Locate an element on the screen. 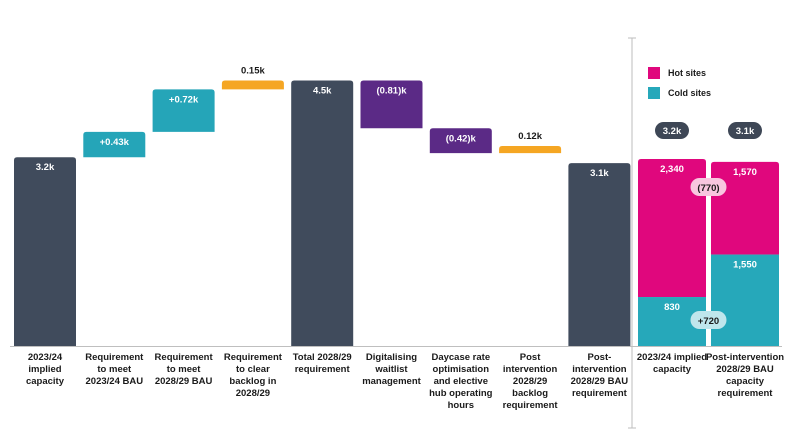 The image size is (790, 444). bar-value-label: (0.81)k is located at coordinates (391, 91).